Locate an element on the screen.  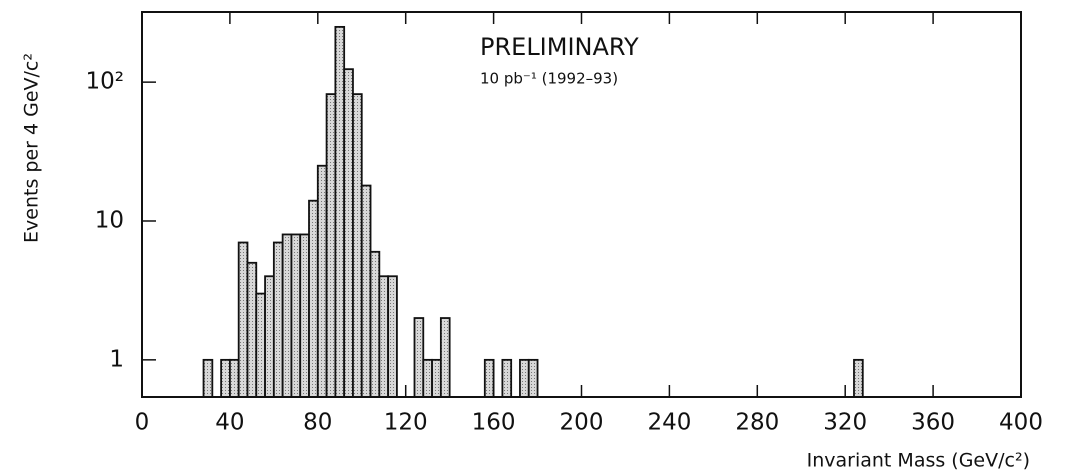
x-tick-label: 280 is located at coordinates (757, 423).